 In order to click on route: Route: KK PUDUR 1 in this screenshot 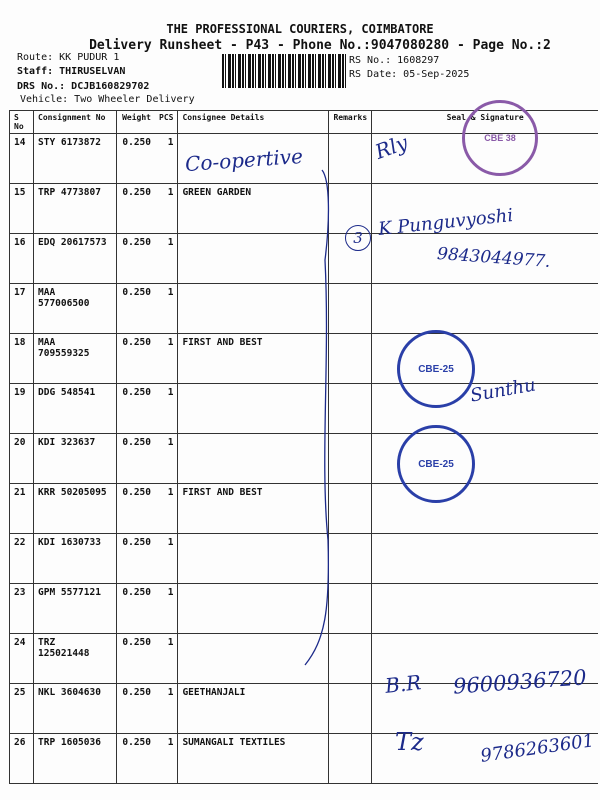, I will do `click(68, 57)`.